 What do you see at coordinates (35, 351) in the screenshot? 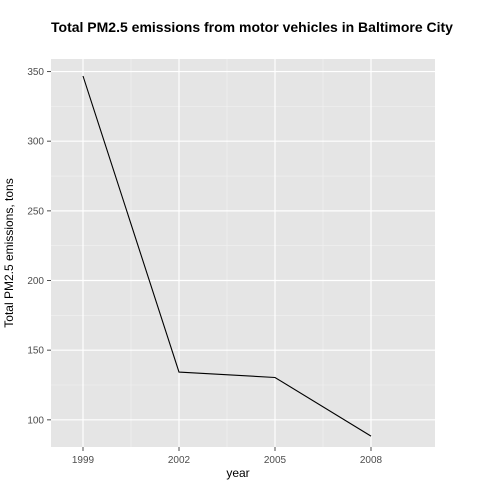
I see `y-tick-label: 150` at bounding box center [35, 351].